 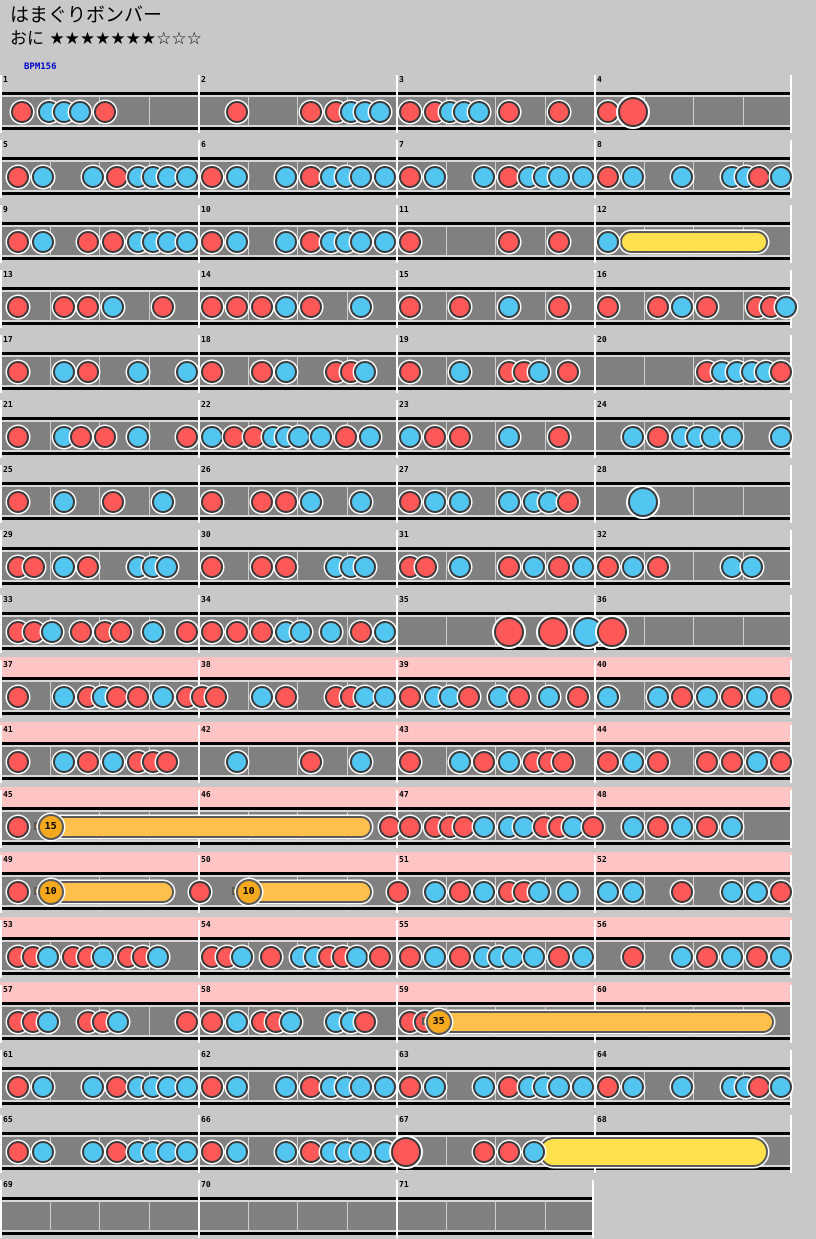 I want to click on measure-number: 9, so click(x=5, y=209).